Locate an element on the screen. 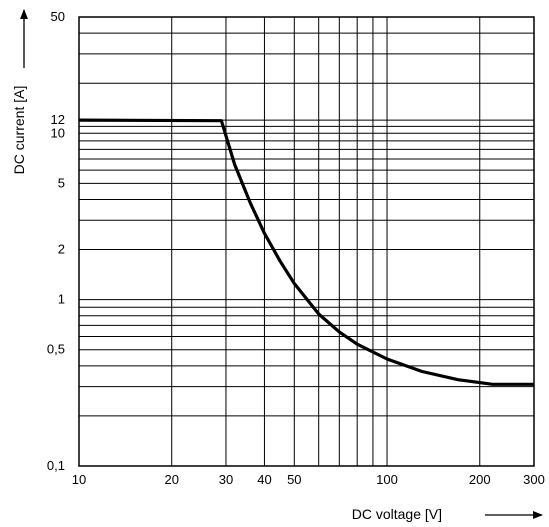 The height and width of the screenshot is (527, 549). y-tick-label: 5 is located at coordinates (61, 182).